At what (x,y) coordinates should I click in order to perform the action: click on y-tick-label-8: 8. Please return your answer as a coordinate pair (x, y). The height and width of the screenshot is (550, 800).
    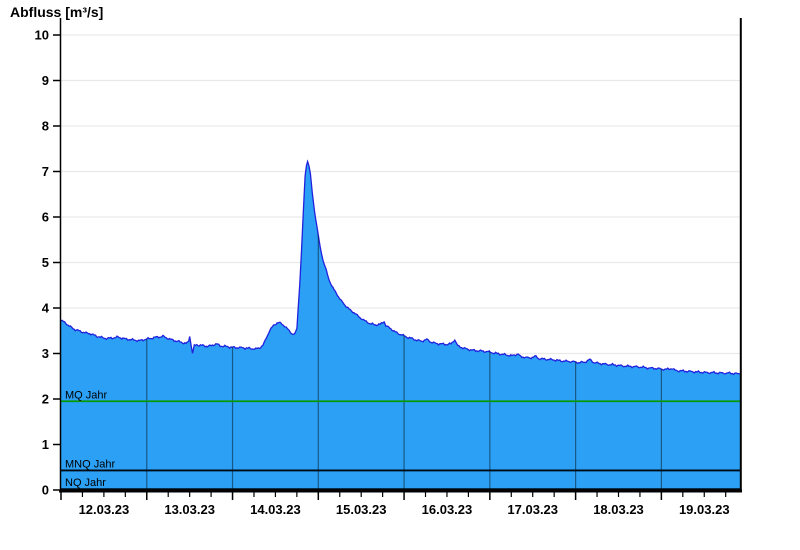
    Looking at the image, I should click on (45, 126).